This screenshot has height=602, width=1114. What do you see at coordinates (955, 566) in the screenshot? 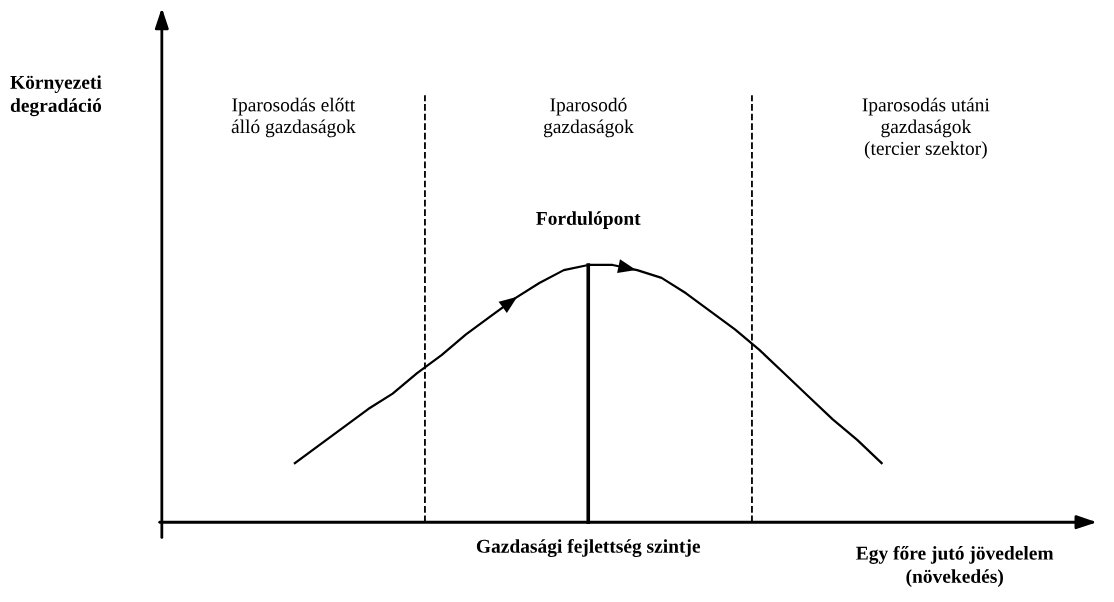
I see `x-axis-title: Egy főre jutó jövedelem (növekedés)` at bounding box center [955, 566].